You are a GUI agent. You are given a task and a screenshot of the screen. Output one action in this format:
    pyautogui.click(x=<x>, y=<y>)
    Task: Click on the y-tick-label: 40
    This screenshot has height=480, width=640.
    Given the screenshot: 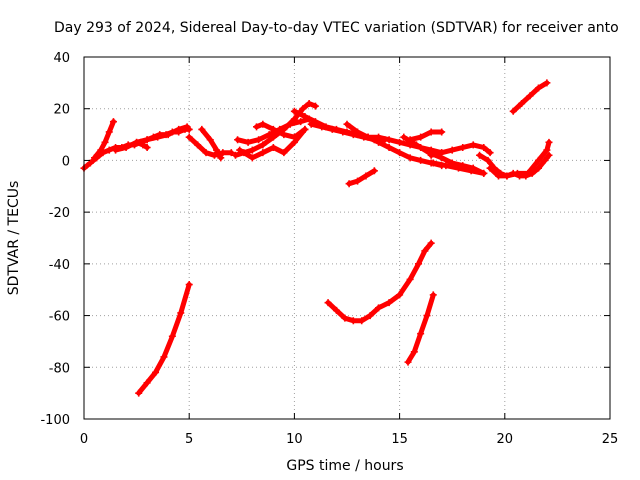 What is the action you would take?
    pyautogui.click(x=61, y=58)
    